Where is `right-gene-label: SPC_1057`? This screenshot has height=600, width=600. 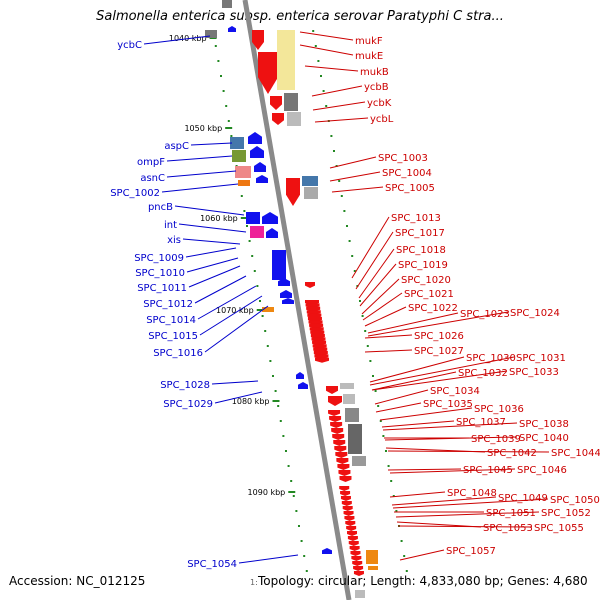 right-gene-label: SPC_1057 is located at coordinates (471, 551).